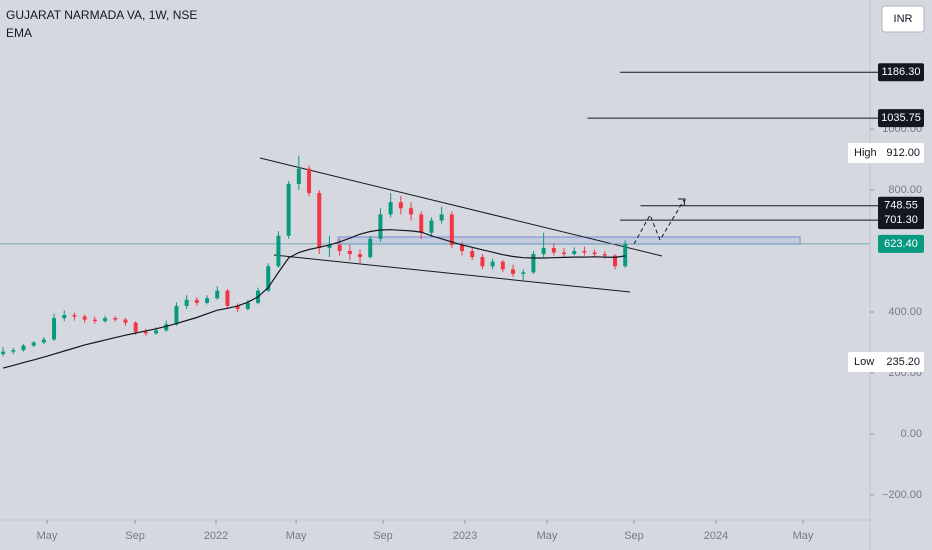 The image size is (932, 550). I want to click on high-value: 912.00, so click(903, 153).